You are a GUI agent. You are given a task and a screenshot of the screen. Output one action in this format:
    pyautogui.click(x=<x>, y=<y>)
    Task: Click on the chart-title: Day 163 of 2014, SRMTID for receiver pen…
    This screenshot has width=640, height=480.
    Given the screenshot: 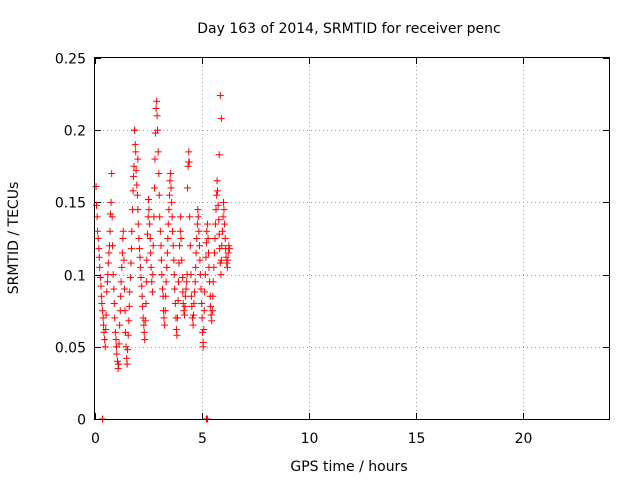 What is the action you would take?
    pyautogui.click(x=348, y=29)
    